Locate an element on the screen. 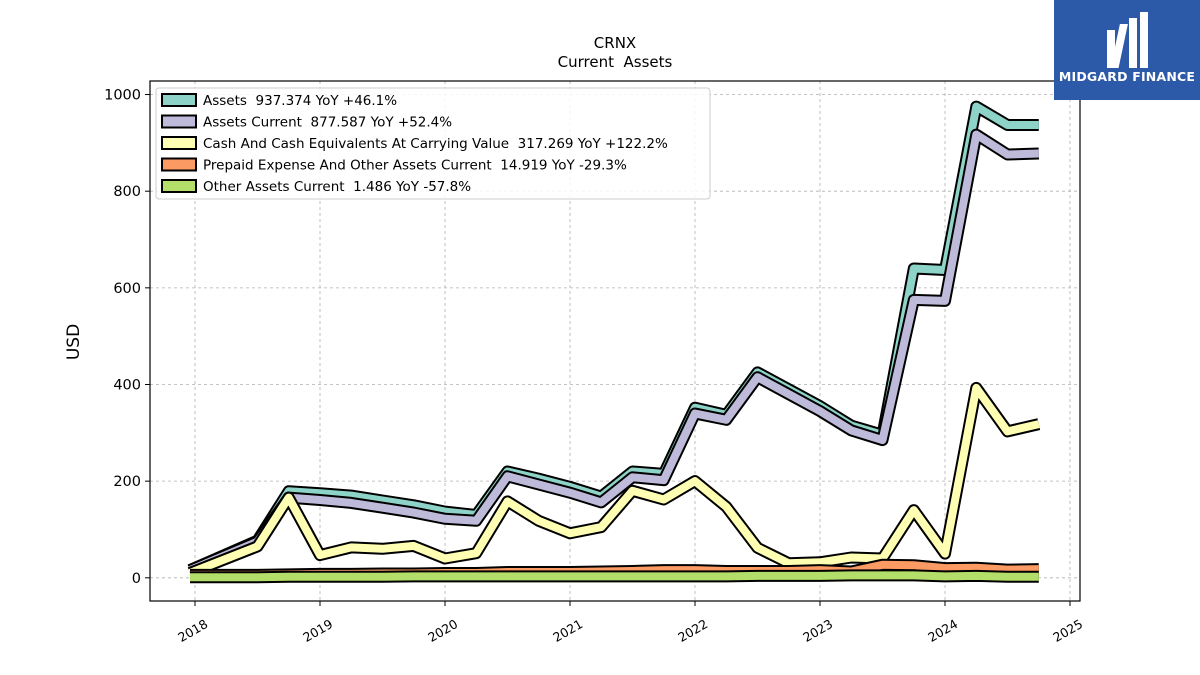 The width and height of the screenshot is (1200, 675). x-tick-label: 2021 is located at coordinates (567, 630).